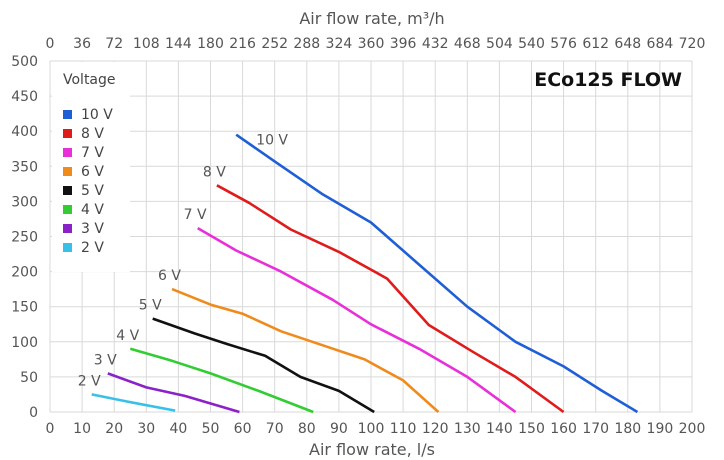  What do you see at coordinates (627, 44) in the screenshot?
I see `x2-tick-label: 648` at bounding box center [627, 44].